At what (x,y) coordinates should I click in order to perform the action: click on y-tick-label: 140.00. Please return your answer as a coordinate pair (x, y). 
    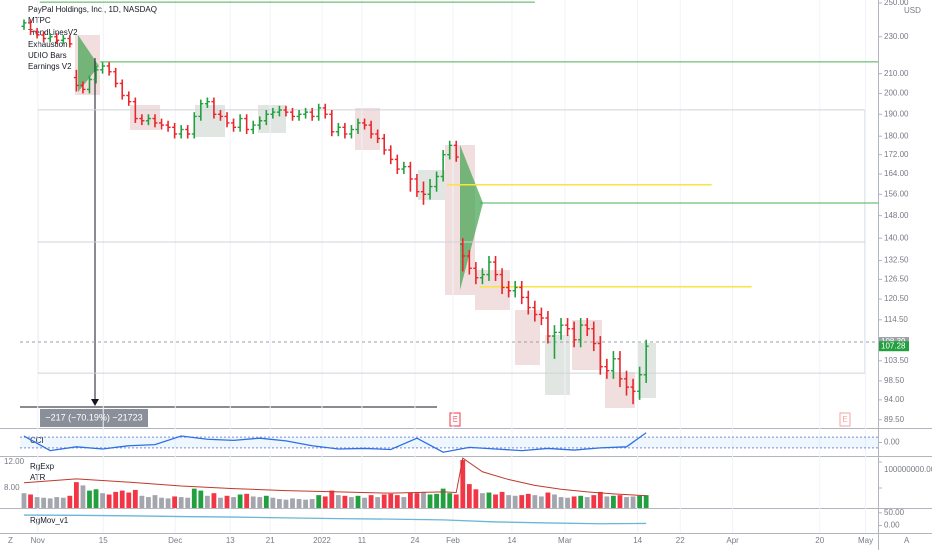
    Looking at the image, I should click on (896, 237).